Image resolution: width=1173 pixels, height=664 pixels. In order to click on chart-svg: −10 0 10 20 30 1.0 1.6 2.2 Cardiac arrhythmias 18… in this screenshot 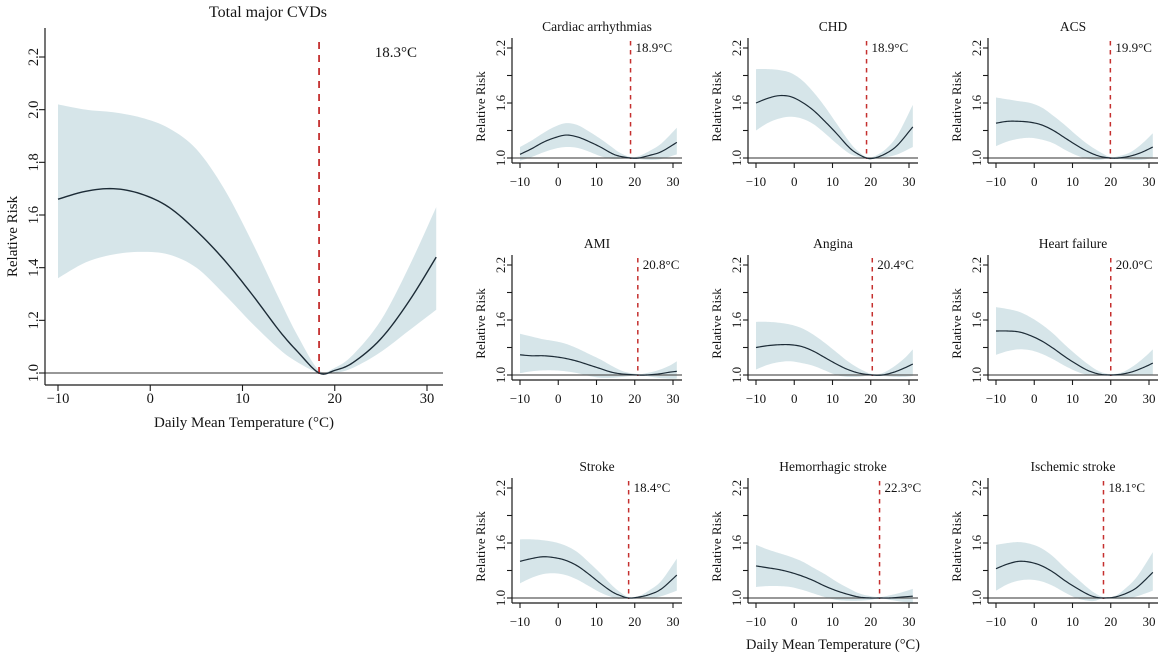, I will do `click(577, 104)`.